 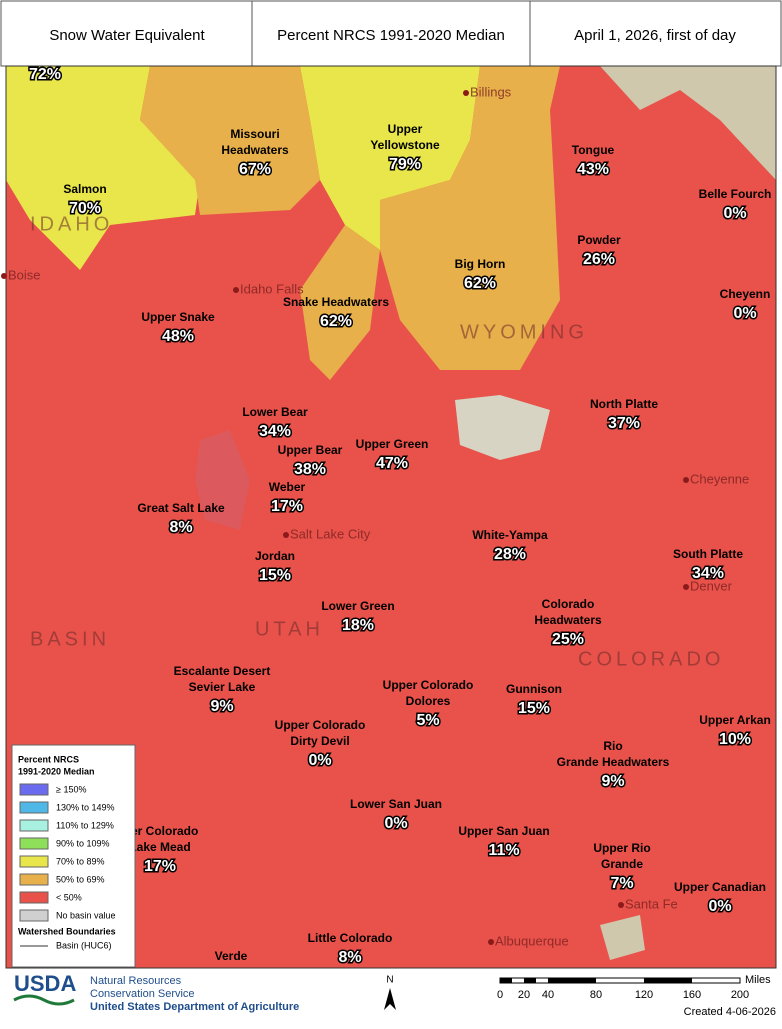 I want to click on city-label: Boise, so click(x=24, y=274).